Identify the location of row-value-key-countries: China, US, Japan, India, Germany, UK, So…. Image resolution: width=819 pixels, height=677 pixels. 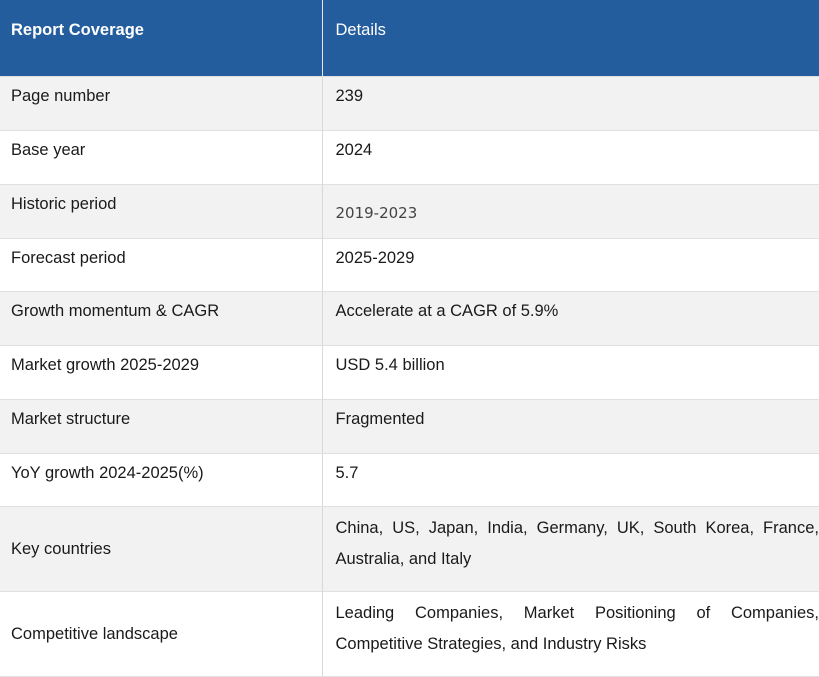
(570, 548).